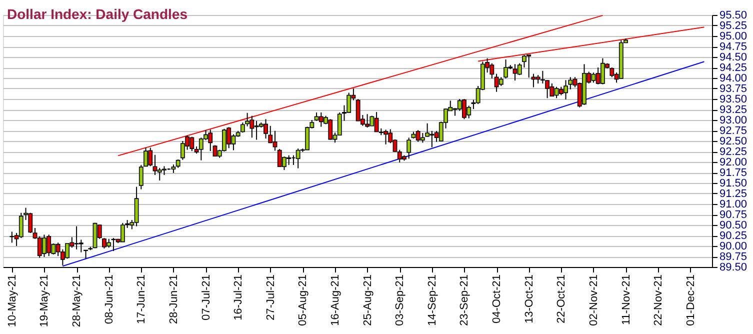  I want to click on y-tick-label: 92.50, so click(734, 142).